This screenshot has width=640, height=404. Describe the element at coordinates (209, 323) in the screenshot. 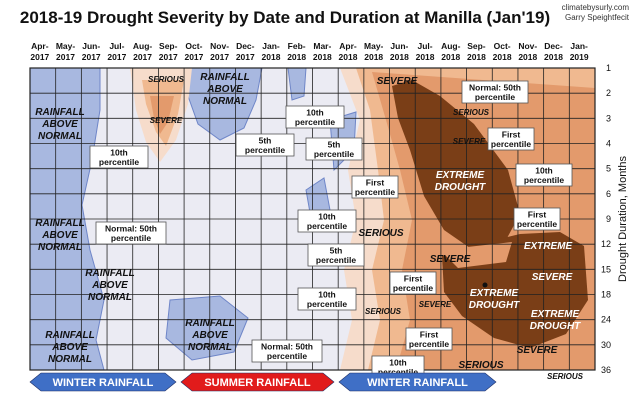

I see `wet-label-5-line1: RAINFALL` at that location.